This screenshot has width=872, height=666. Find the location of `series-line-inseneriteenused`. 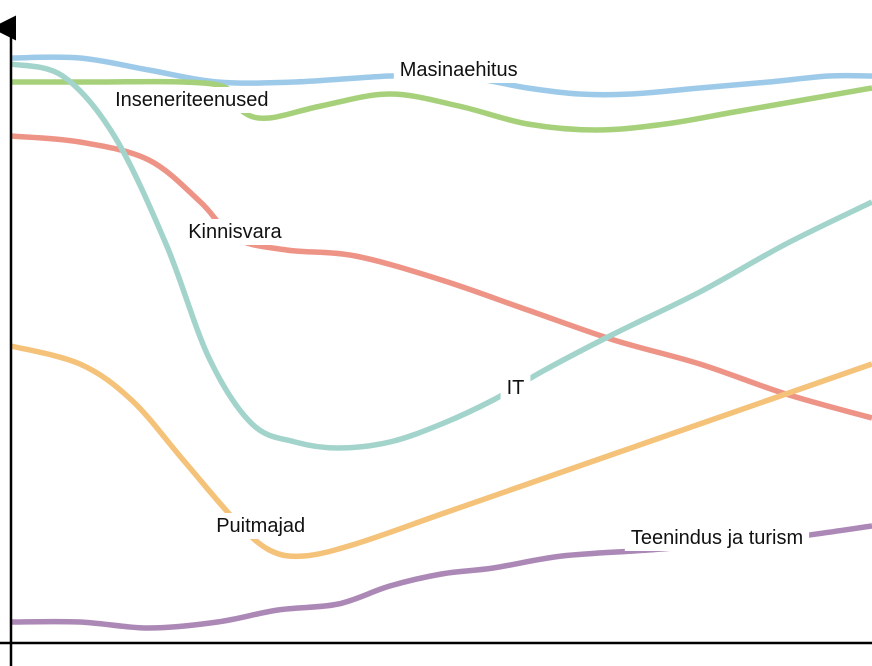

series-line-inseneriteenused is located at coordinates (441, 105).